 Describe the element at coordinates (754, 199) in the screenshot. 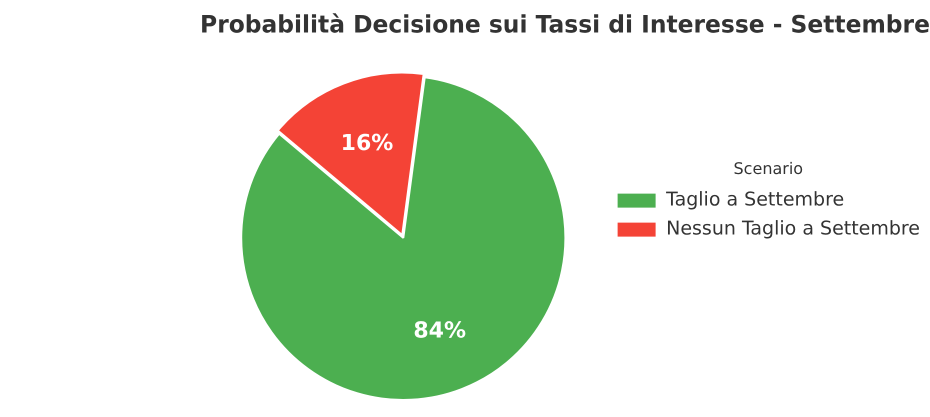

I see `legend-label: Taglio a Settembre` at that location.